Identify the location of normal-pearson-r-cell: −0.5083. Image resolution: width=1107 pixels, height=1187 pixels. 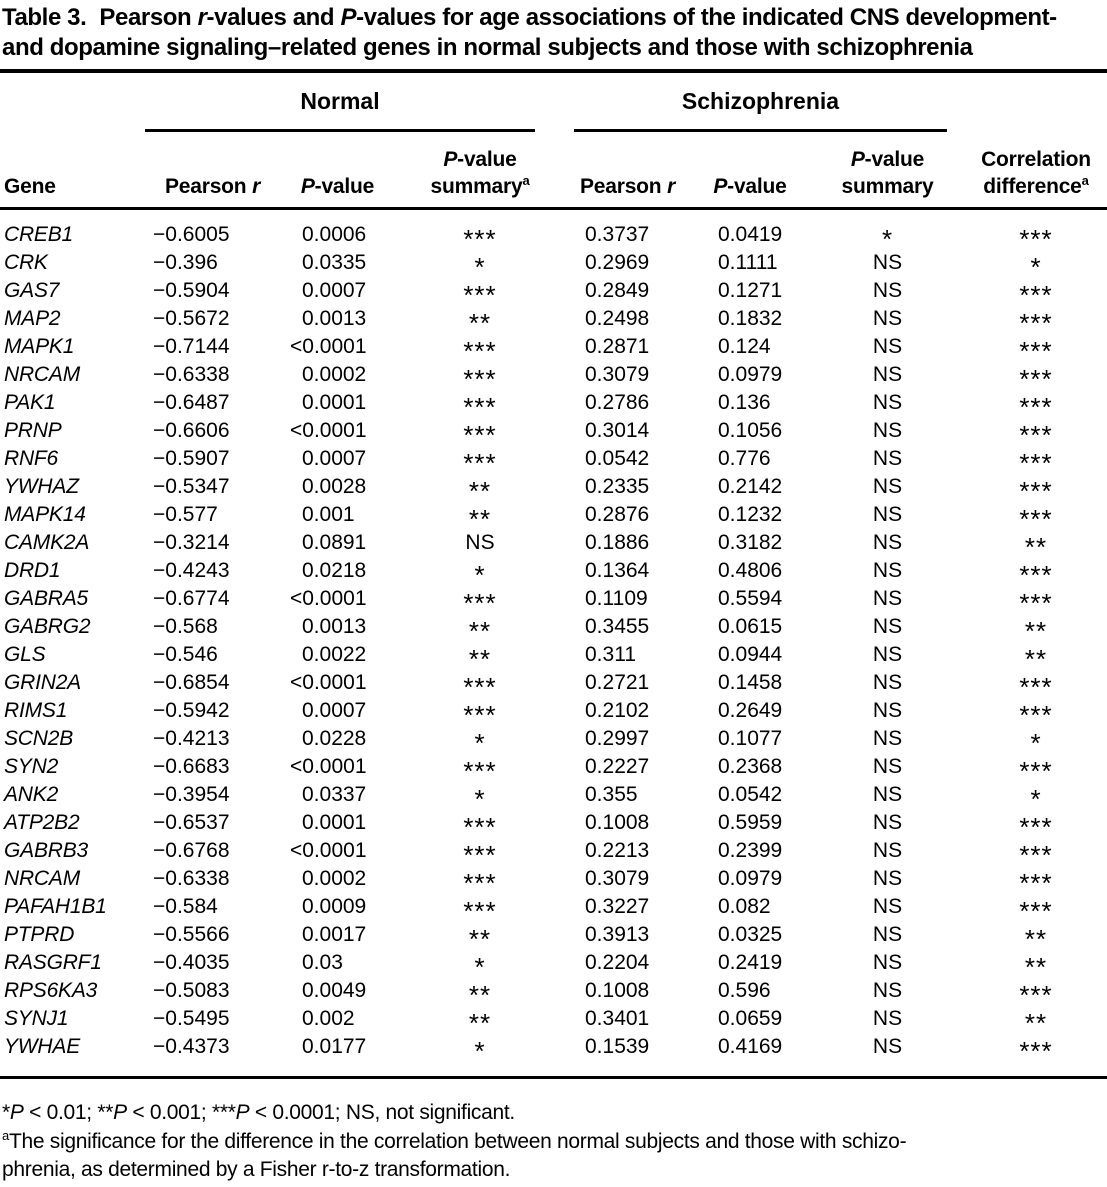
(191, 990).